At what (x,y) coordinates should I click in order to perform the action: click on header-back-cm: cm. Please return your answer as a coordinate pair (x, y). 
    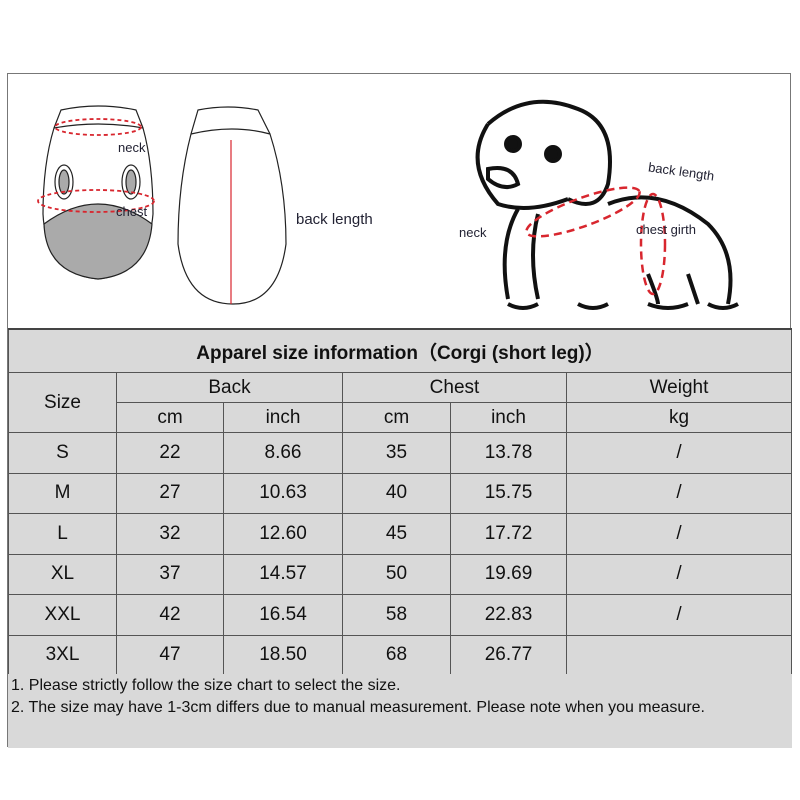
    Looking at the image, I should click on (170, 417).